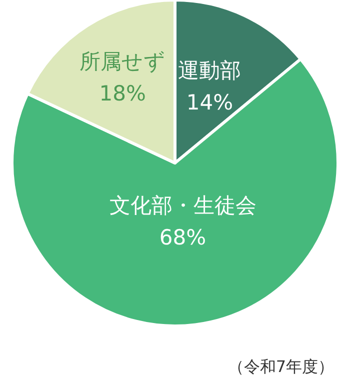  What do you see at coordinates (210, 102) in the screenshot?
I see `data-label: 14%` at bounding box center [210, 102].